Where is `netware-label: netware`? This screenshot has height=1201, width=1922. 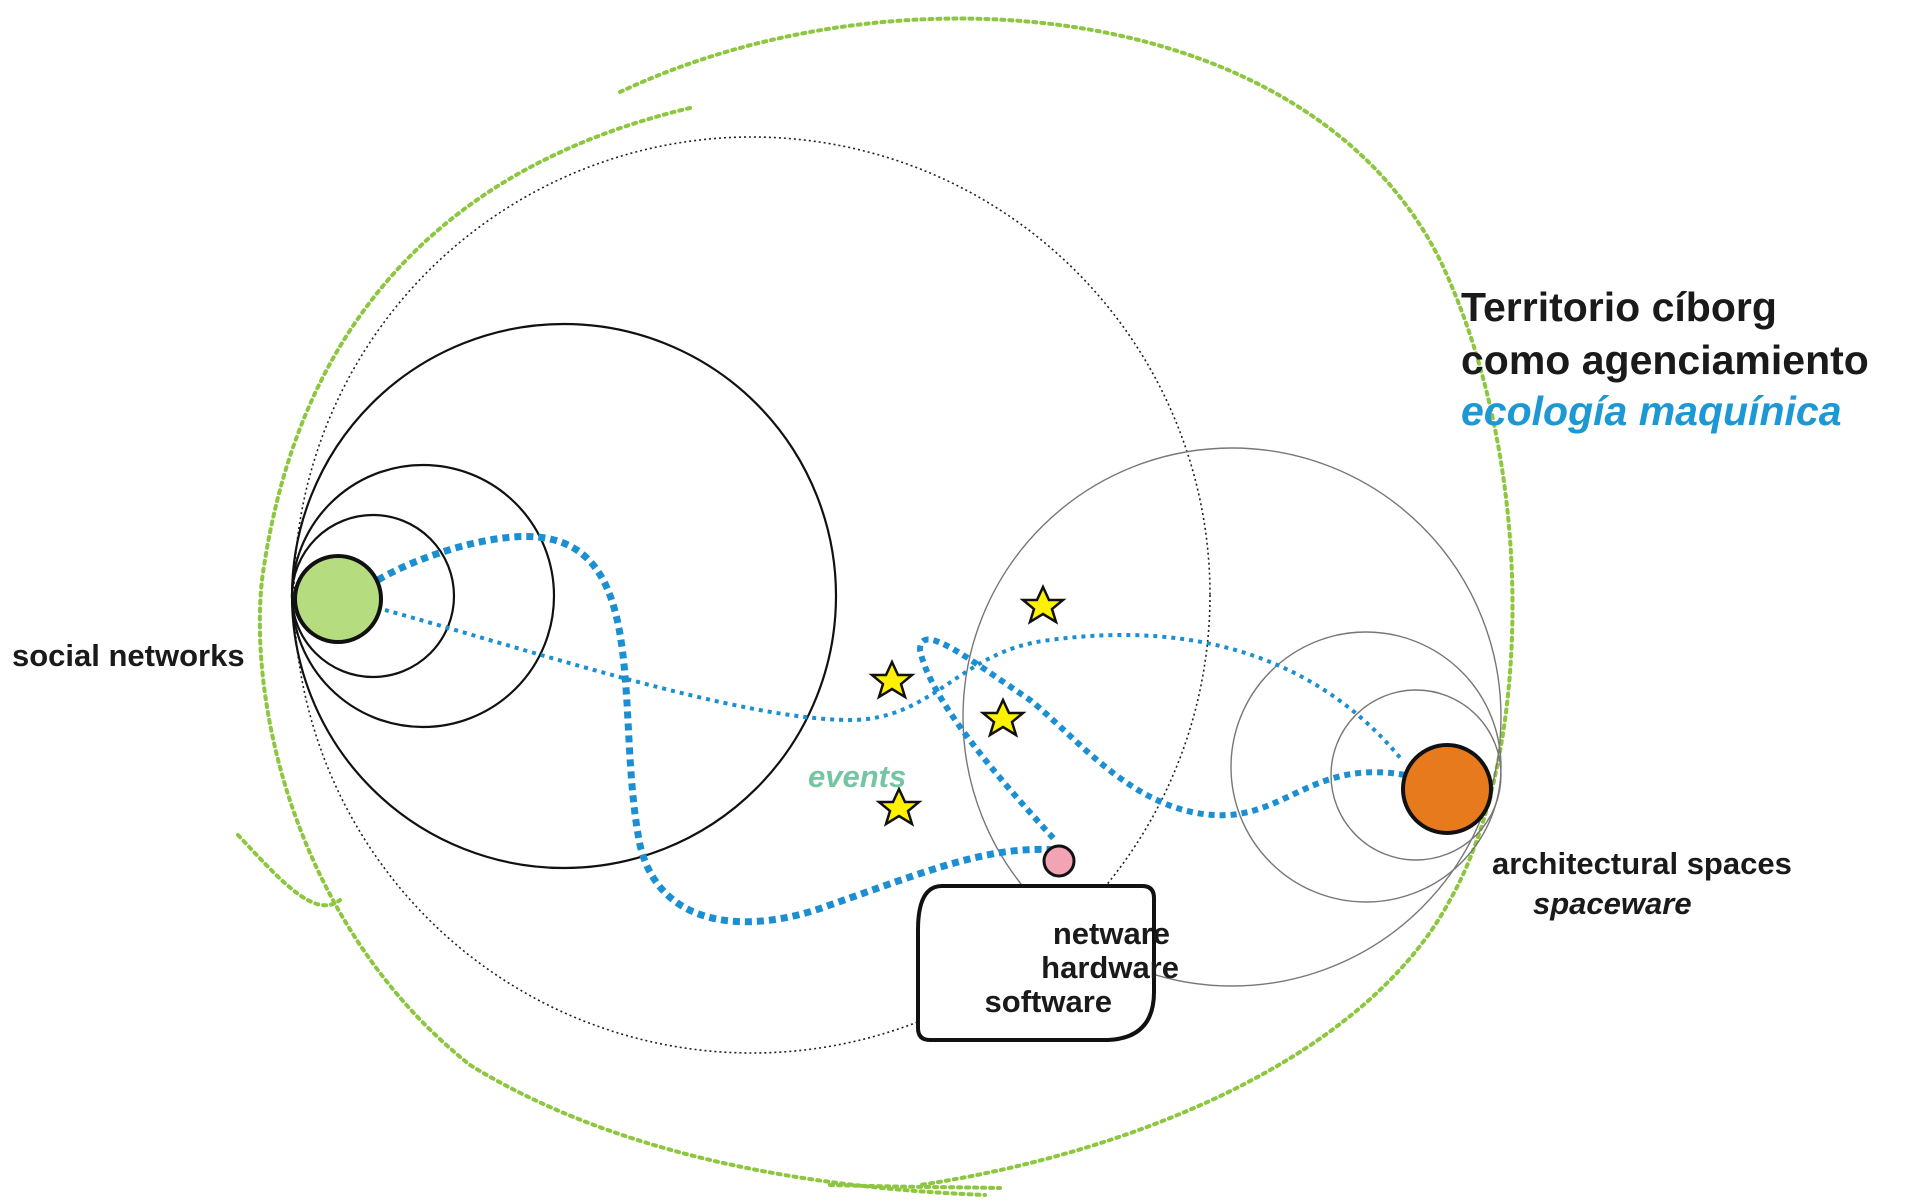 netware-label: netware is located at coordinates (1111, 933).